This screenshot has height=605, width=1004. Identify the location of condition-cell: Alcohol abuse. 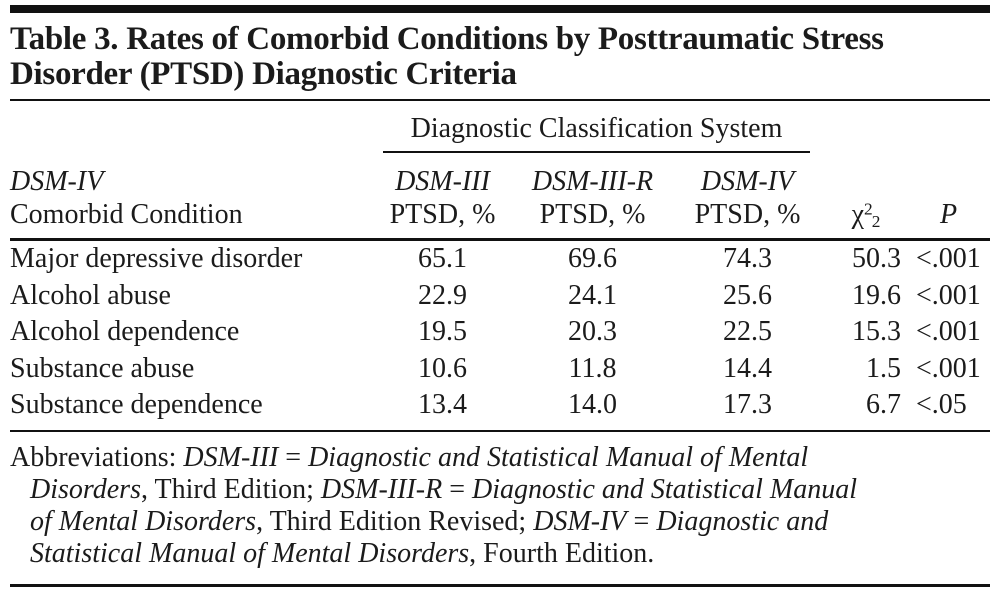
(90, 295).